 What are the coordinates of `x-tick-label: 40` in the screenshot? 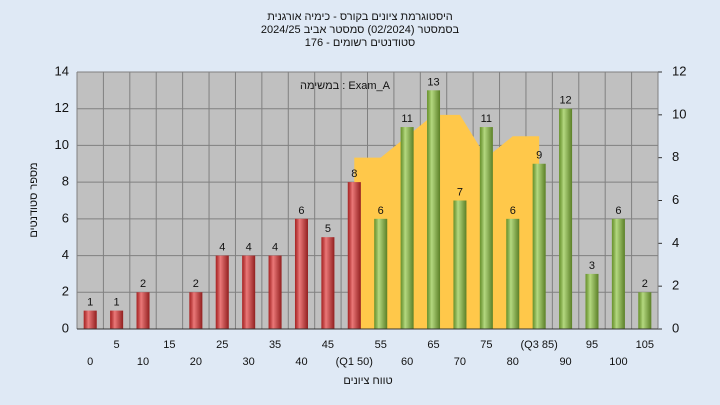 It's located at (301, 362).